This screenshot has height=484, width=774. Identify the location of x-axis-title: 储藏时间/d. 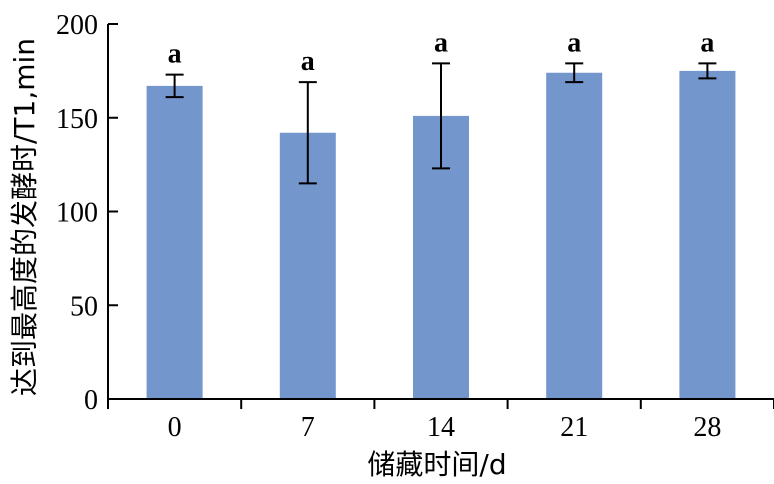
(436, 464).